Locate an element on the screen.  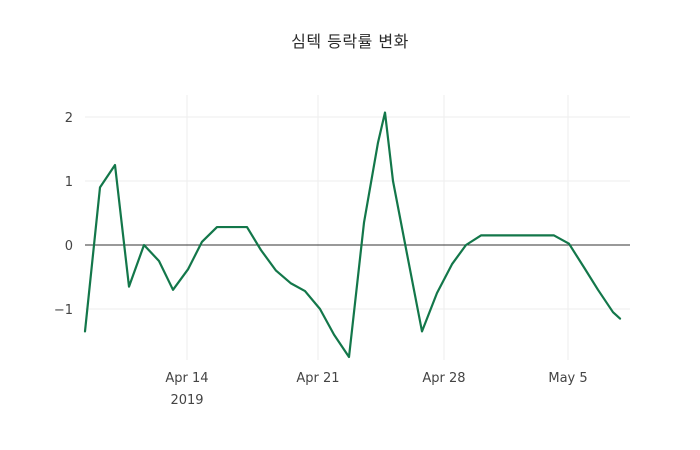
y-tick-label: 1 is located at coordinates (69, 182).